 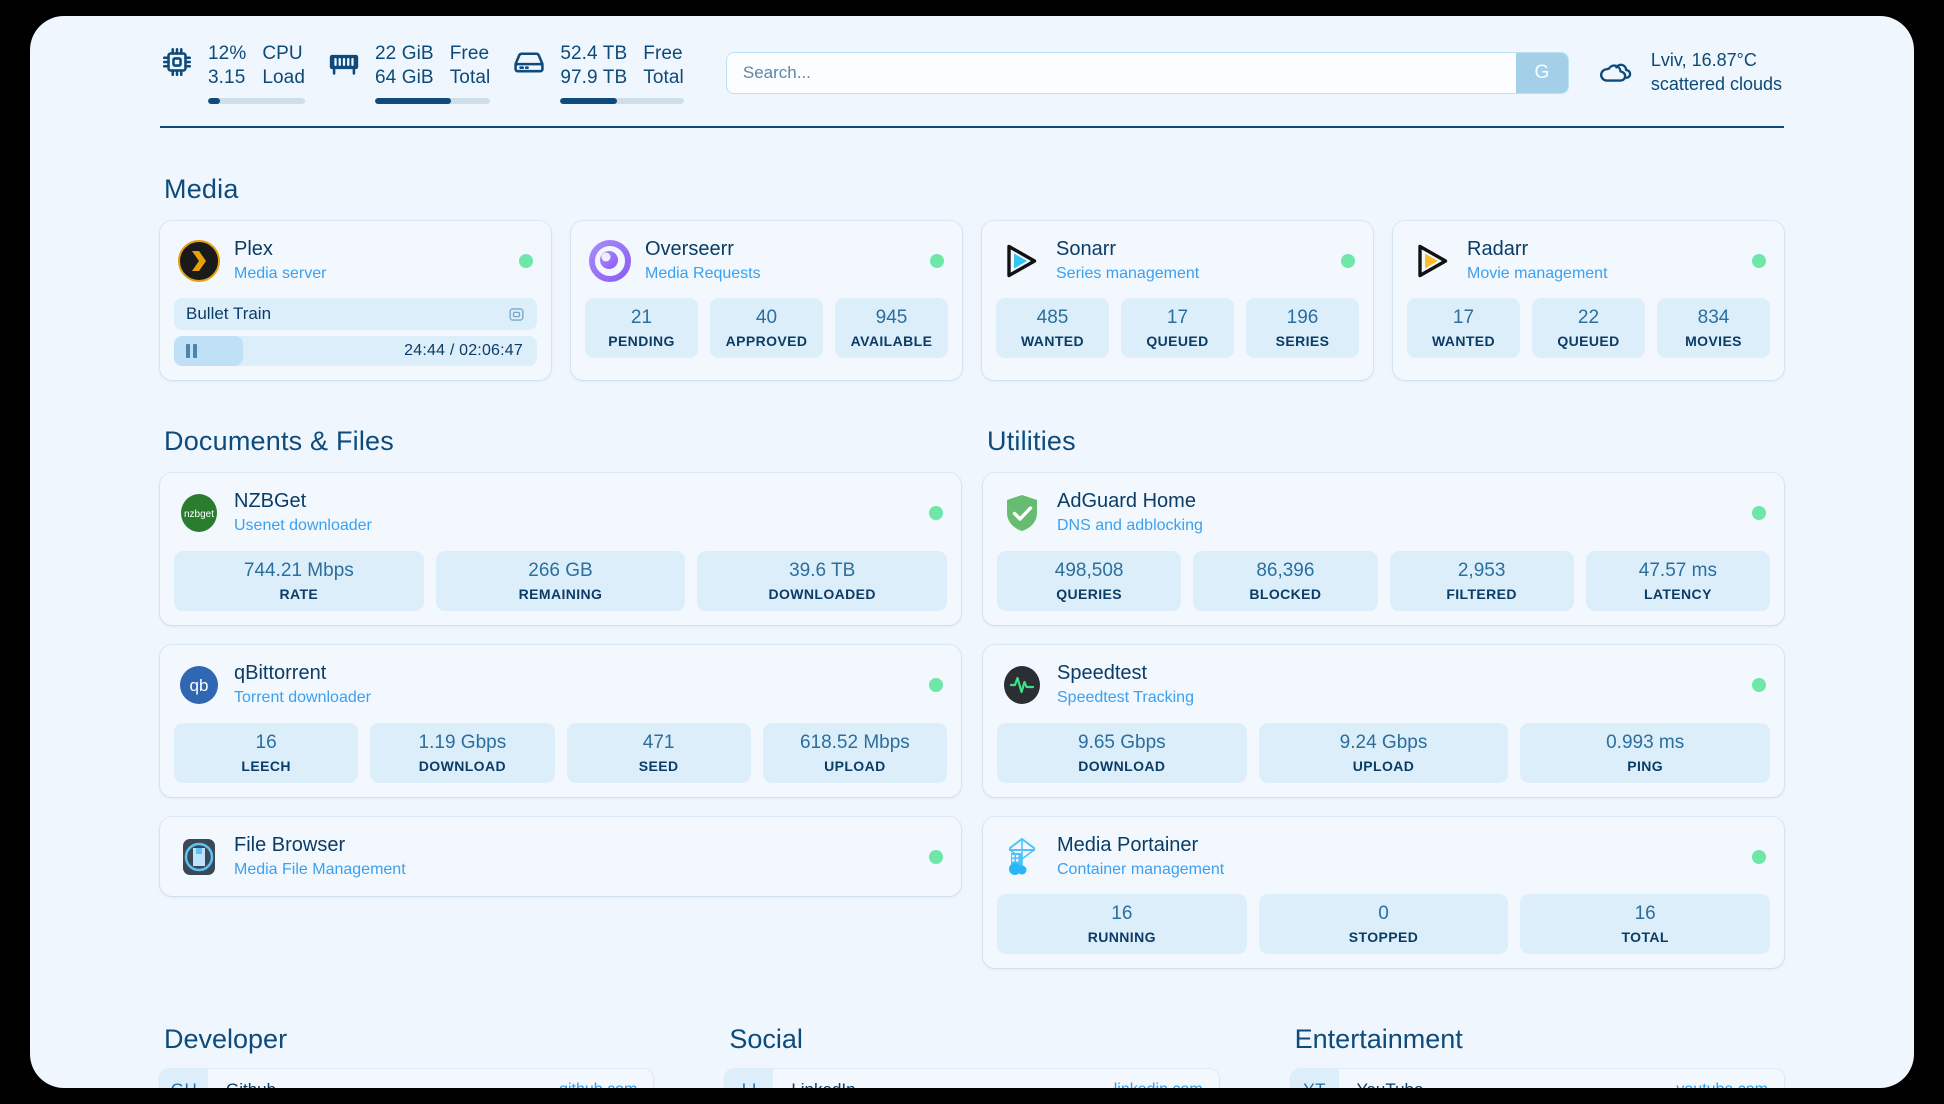 What do you see at coordinates (766, 261) in the screenshot?
I see `card-header: Overseerr Media Requests` at bounding box center [766, 261].